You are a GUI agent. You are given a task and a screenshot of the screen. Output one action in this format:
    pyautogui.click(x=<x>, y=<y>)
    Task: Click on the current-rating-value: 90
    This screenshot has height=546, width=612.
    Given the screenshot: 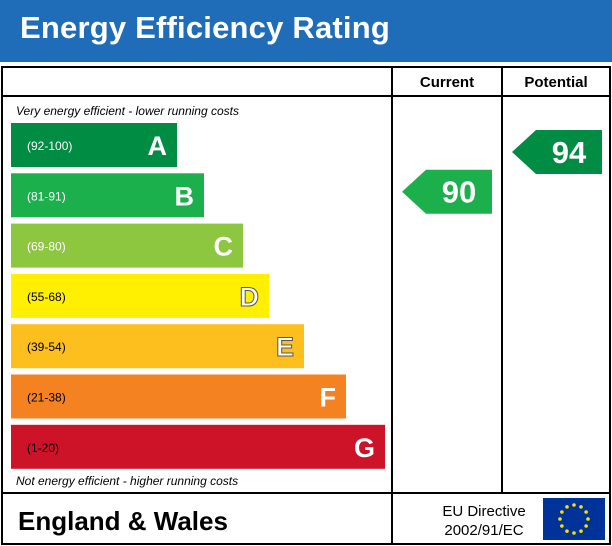 What is the action you would take?
    pyautogui.click(x=459, y=192)
    